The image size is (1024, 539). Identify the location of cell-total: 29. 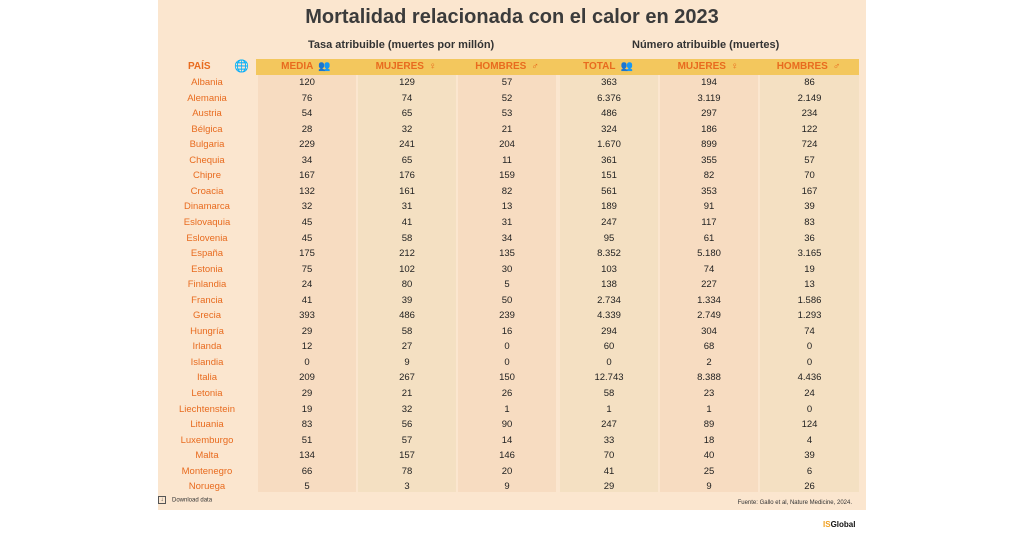
(609, 486).